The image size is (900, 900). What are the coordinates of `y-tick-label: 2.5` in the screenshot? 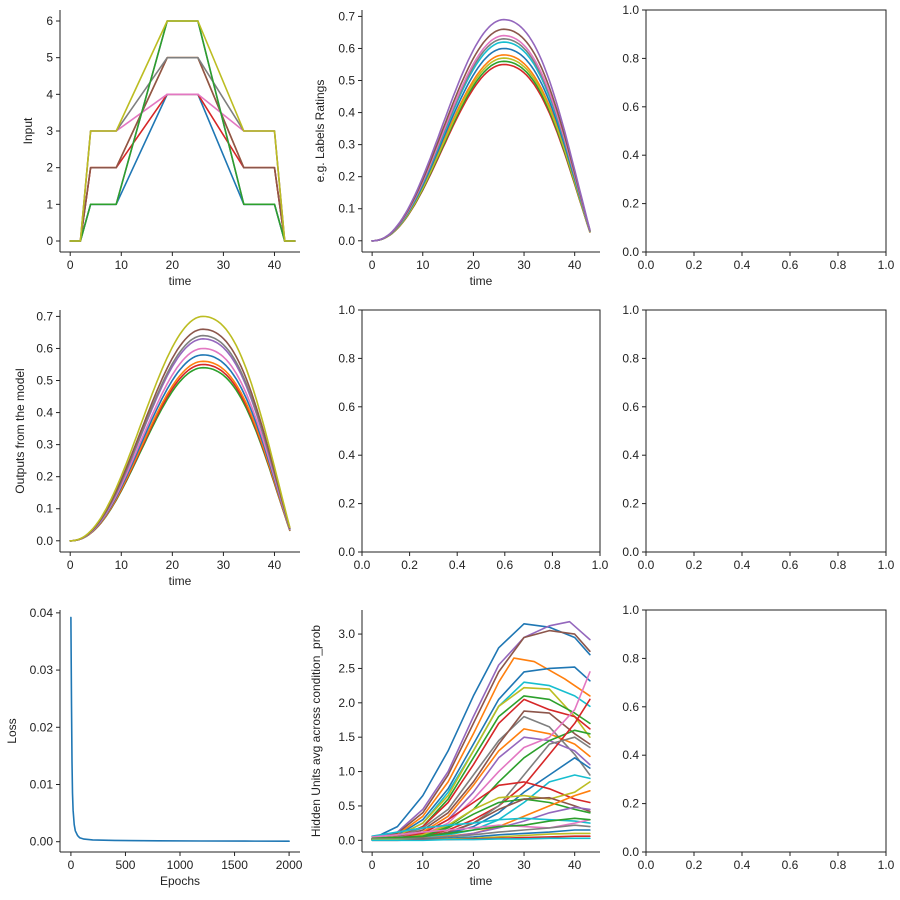 It's located at (346, 668).